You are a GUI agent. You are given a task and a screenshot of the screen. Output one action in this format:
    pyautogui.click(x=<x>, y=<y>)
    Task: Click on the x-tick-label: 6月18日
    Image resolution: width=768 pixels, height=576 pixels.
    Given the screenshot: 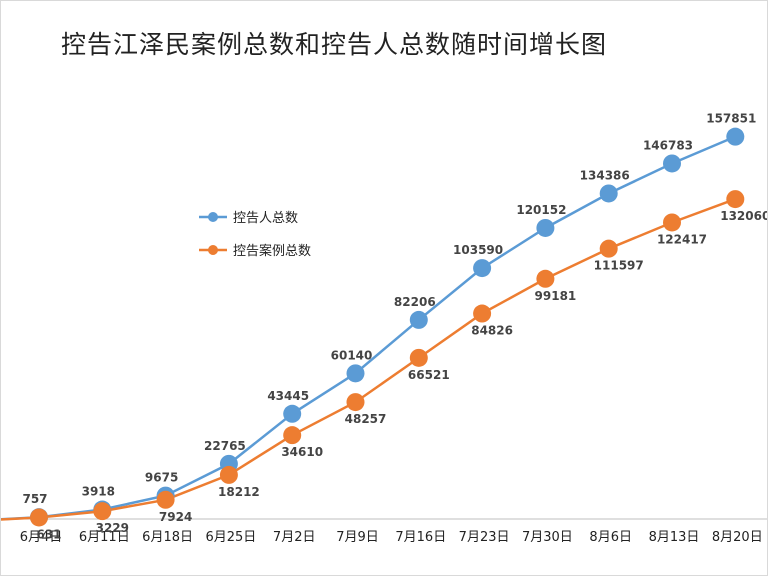 What is the action you would take?
    pyautogui.click(x=167, y=537)
    